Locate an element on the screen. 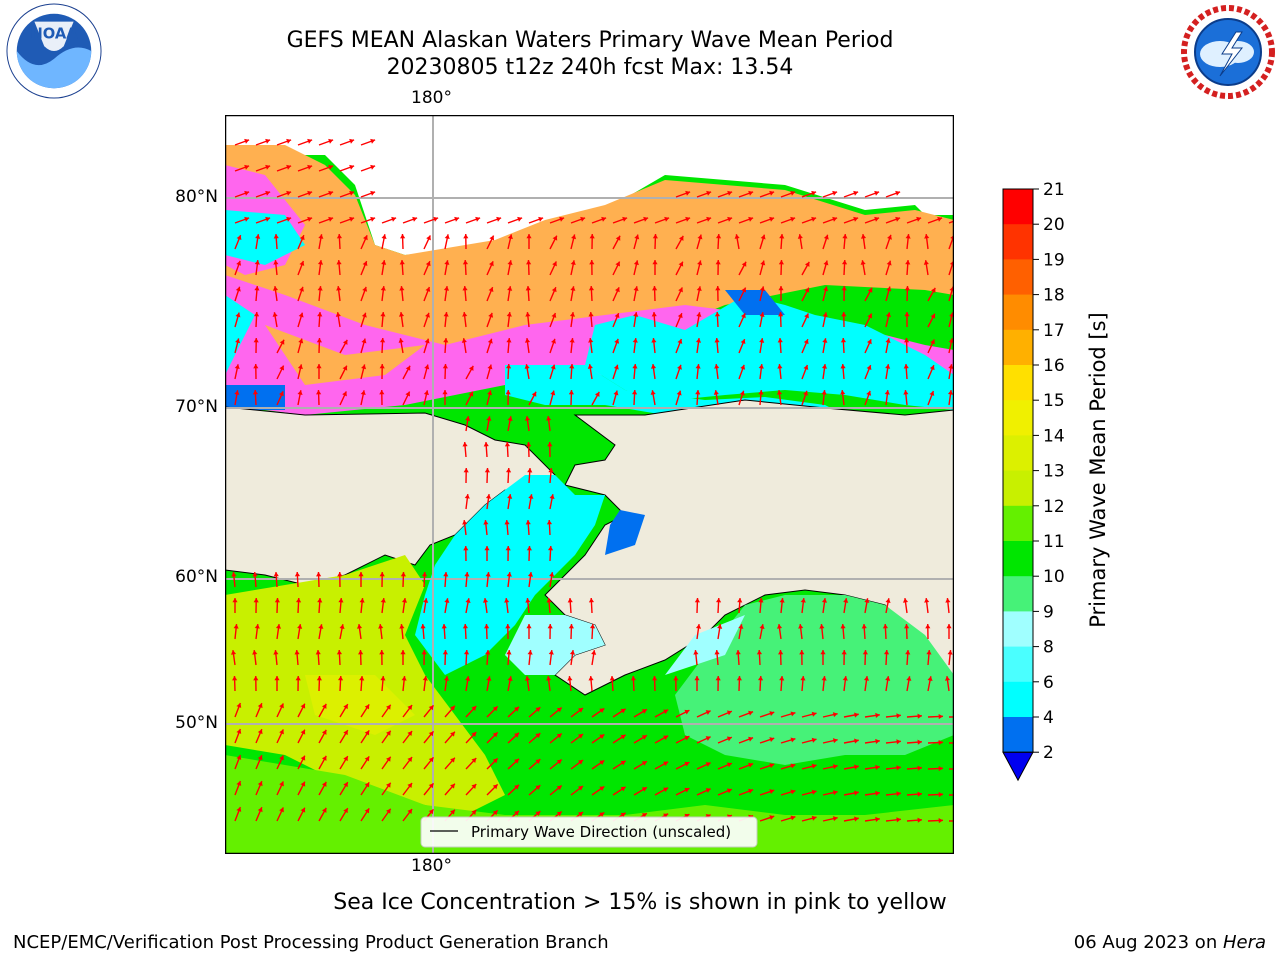 The width and height of the screenshot is (1280, 960). chart-subtitle: 20230805 t12z 240h fcst Max: 13.54 is located at coordinates (590, 67).